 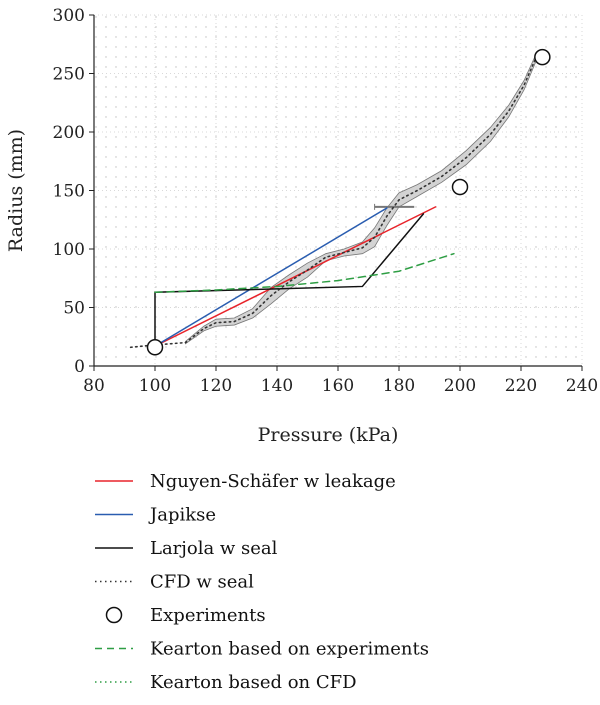 What do you see at coordinates (328, 435) in the screenshot?
I see `x-axis-title: Pressure (kPa)` at bounding box center [328, 435].